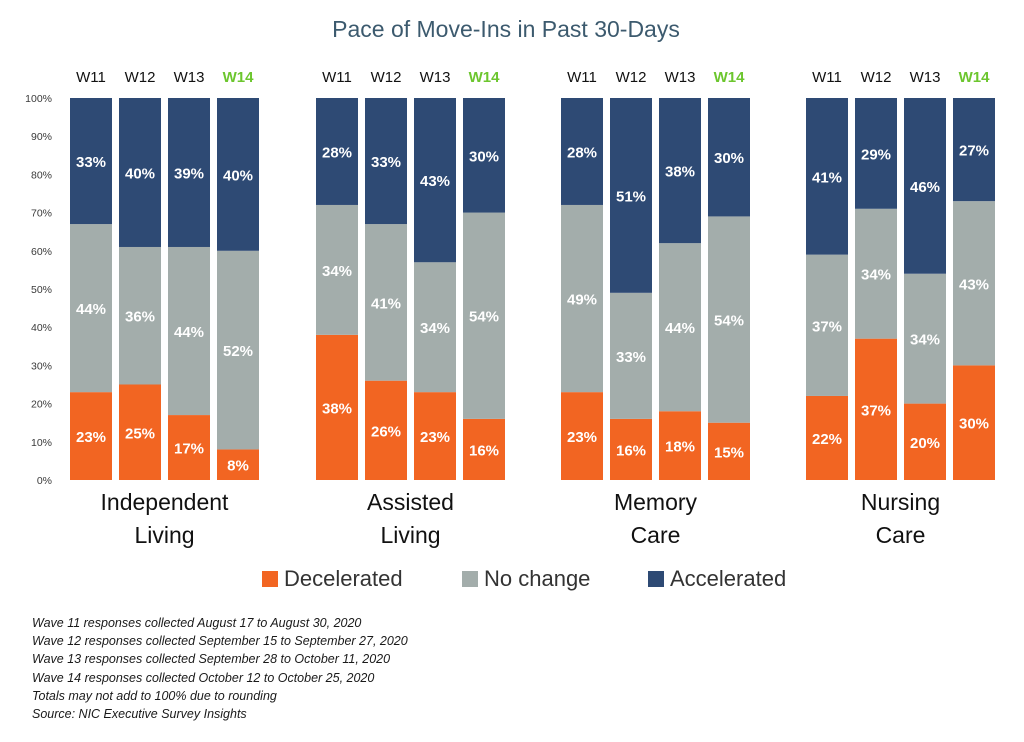 This screenshot has height=742, width=1024. What do you see at coordinates (717, 578) in the screenshot?
I see `legend-item-accelerated: Accelerated` at bounding box center [717, 578].